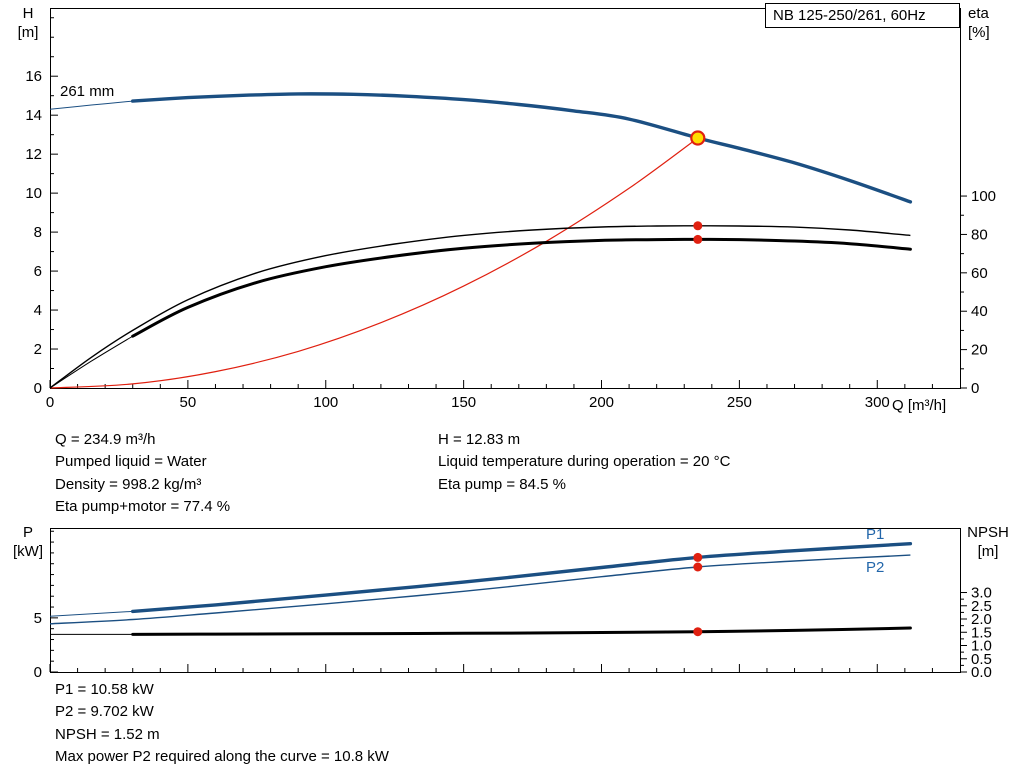  What do you see at coordinates (698, 632) in the screenshot?
I see `npsh-duty-dot` at bounding box center [698, 632].